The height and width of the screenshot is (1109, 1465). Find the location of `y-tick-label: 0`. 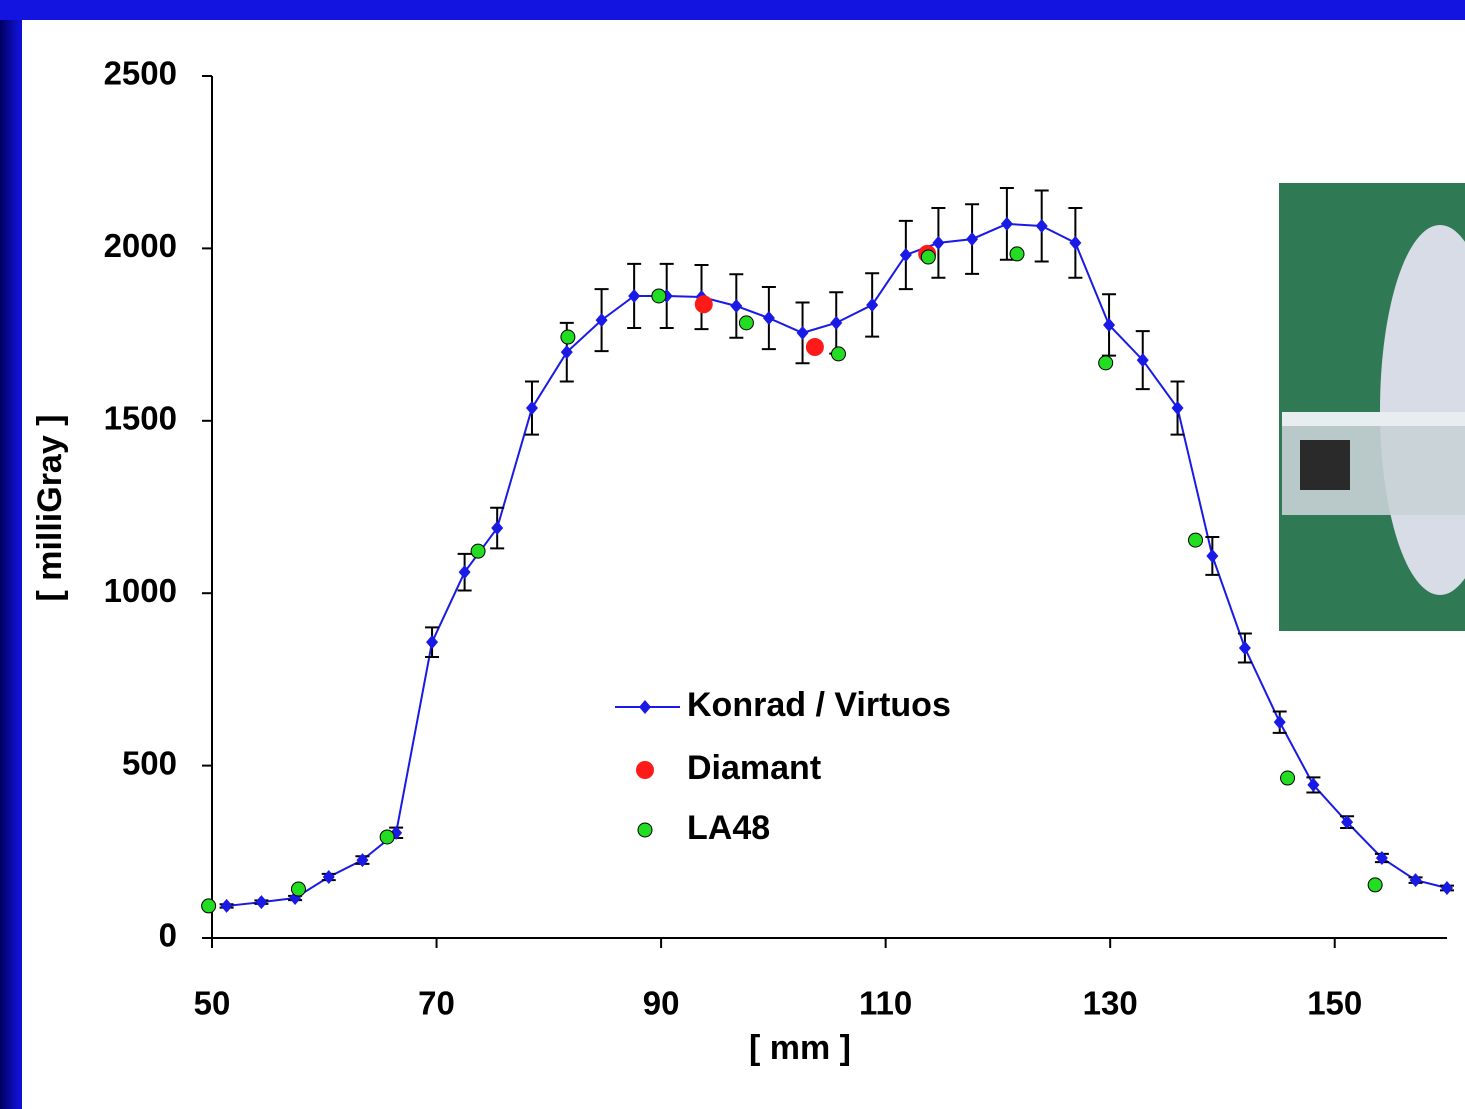

y-tick-label: 0 is located at coordinates (168, 935).